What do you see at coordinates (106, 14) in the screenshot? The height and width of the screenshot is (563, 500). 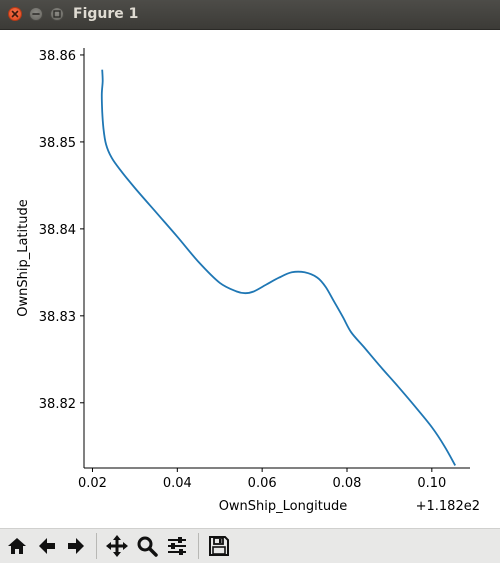 I see `window-title: Figure 1` at bounding box center [106, 14].